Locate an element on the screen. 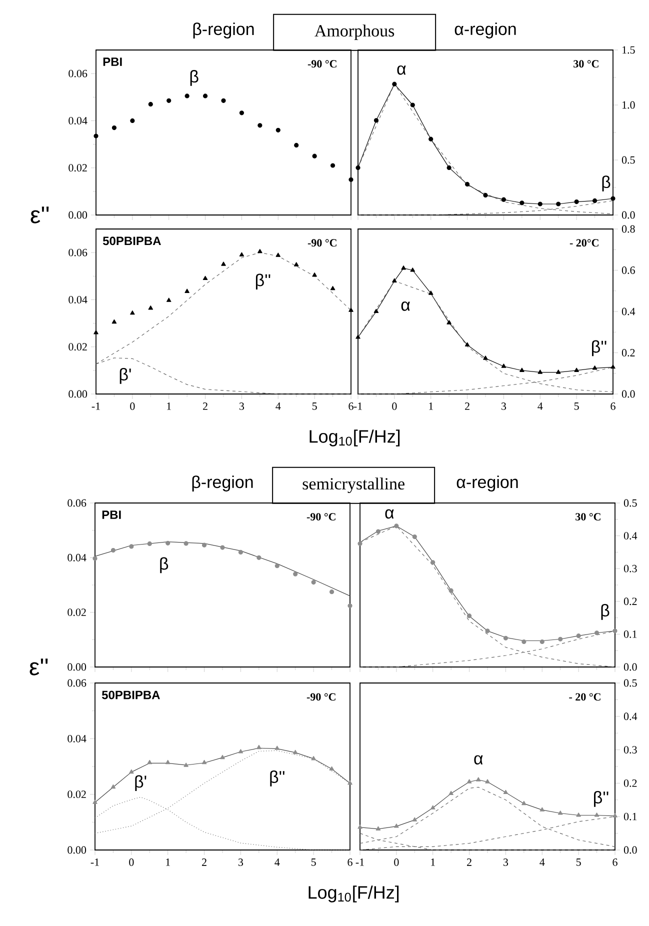 This screenshot has height=926, width=649. chart-subtitle: semicrystalline is located at coordinates (353, 486).